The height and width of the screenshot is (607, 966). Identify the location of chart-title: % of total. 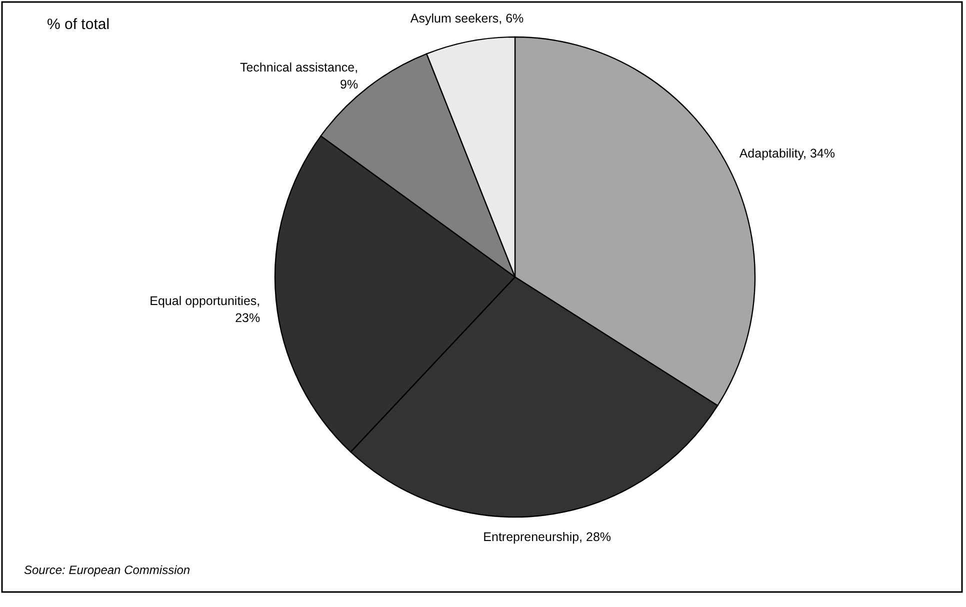
(78, 24).